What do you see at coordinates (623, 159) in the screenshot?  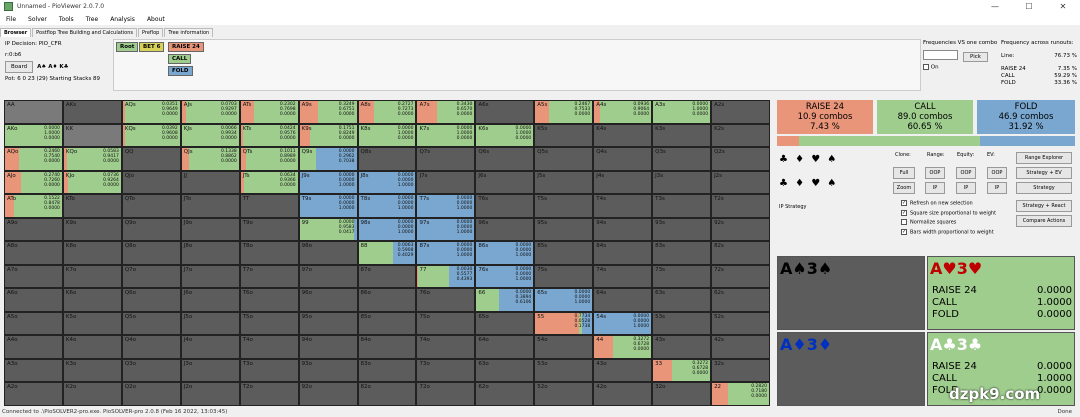 I see `hand-cell-Q4s: Q4s` at bounding box center [623, 159].